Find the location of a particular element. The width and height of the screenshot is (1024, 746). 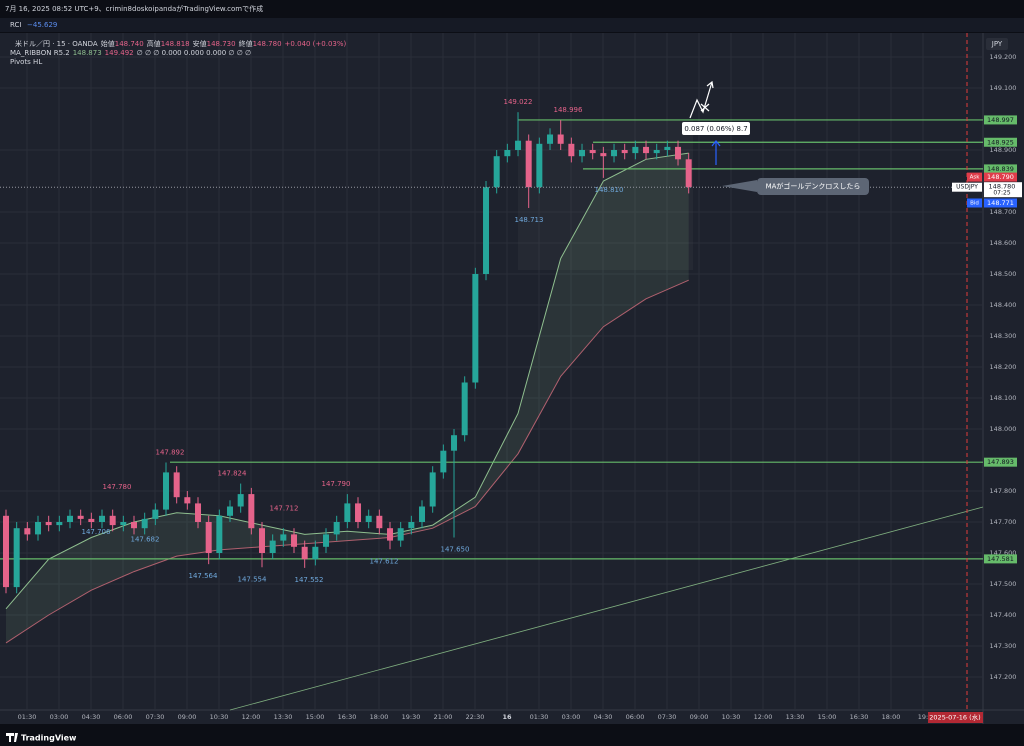

ma-value: 148.873 is located at coordinates (87, 53).